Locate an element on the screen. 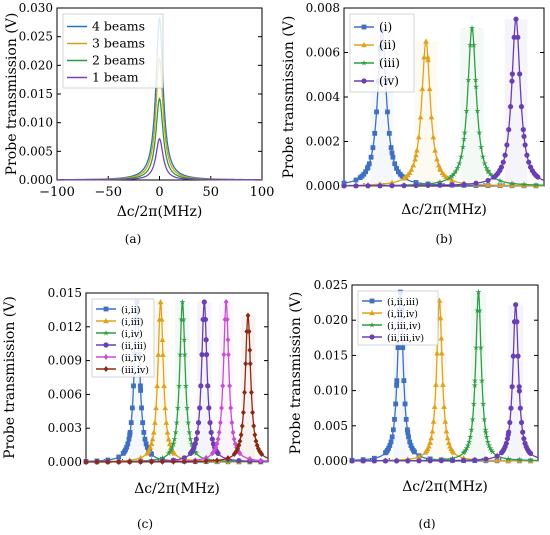 This screenshot has width=550, height=535. y-axis-label: Probe transmission (V) is located at coordinates (12, 94).